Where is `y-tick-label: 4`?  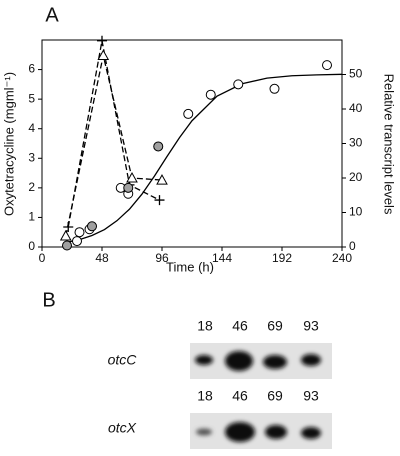 y-tick-label: 4 is located at coordinates (31, 128).